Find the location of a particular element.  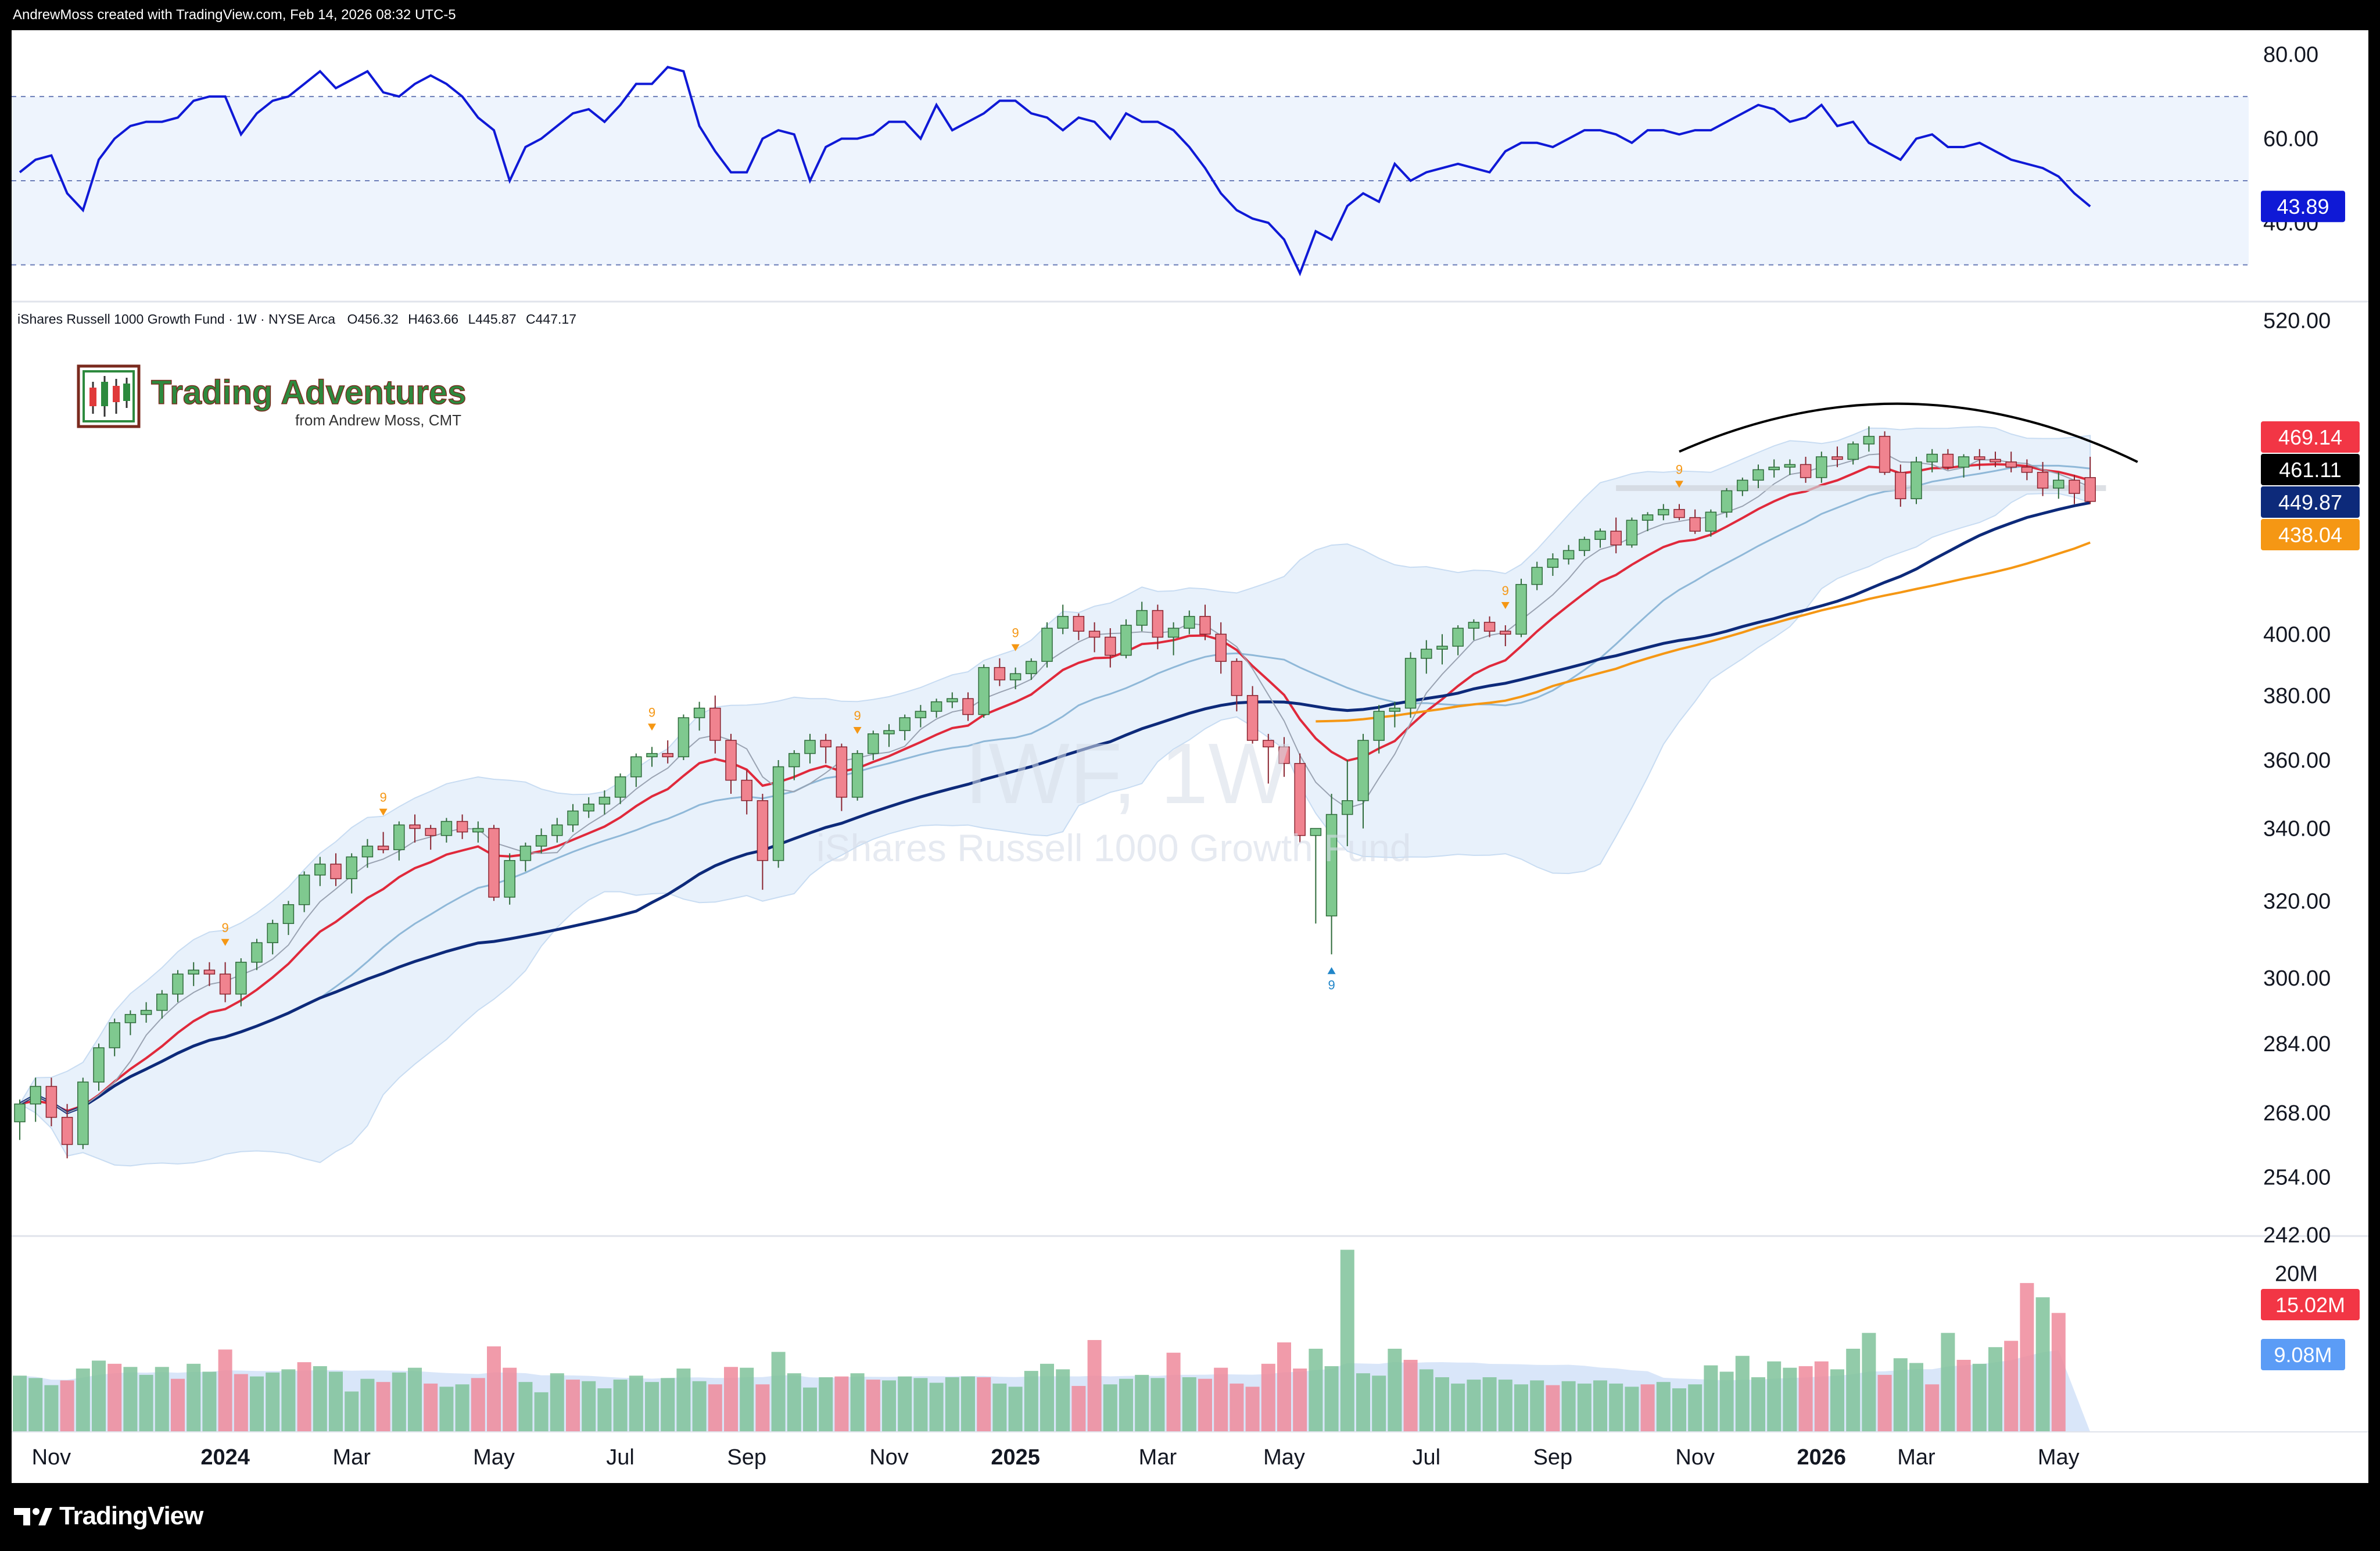

price-axis-label: 380.00 is located at coordinates (2297, 696).